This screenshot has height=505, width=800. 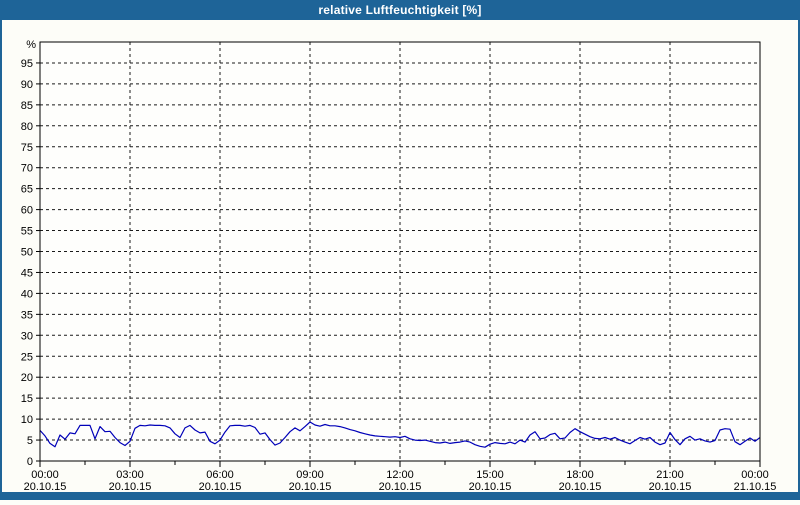 I want to click on y-tick-label: 65, so click(x=27, y=190).